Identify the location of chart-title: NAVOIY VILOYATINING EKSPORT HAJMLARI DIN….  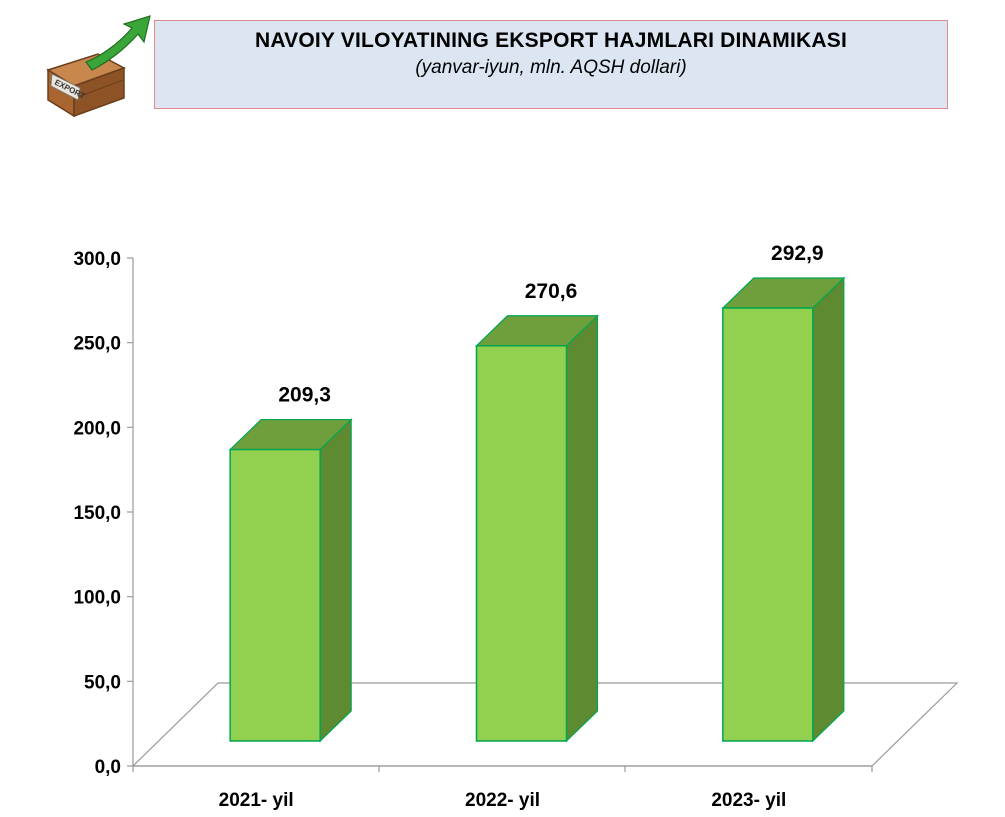
(550, 40).